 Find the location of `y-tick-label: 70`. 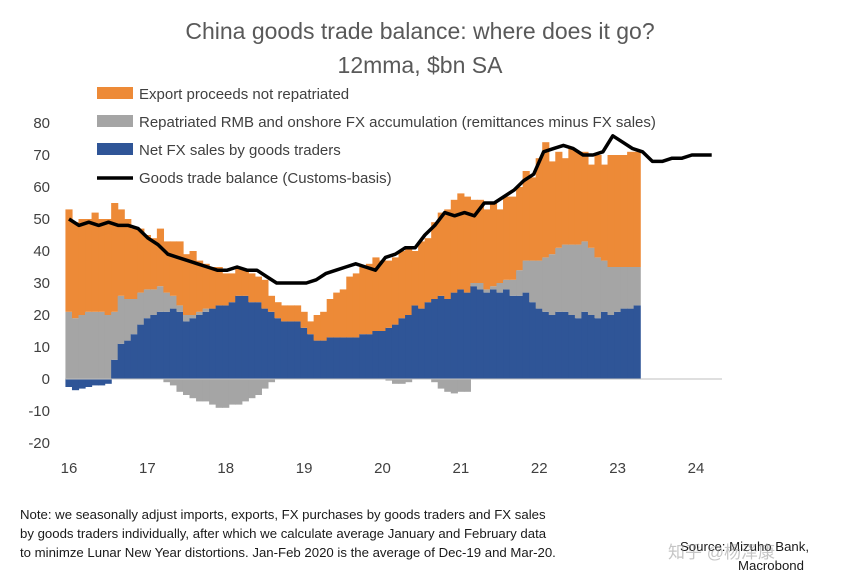

y-tick-label: 70 is located at coordinates (41, 155).